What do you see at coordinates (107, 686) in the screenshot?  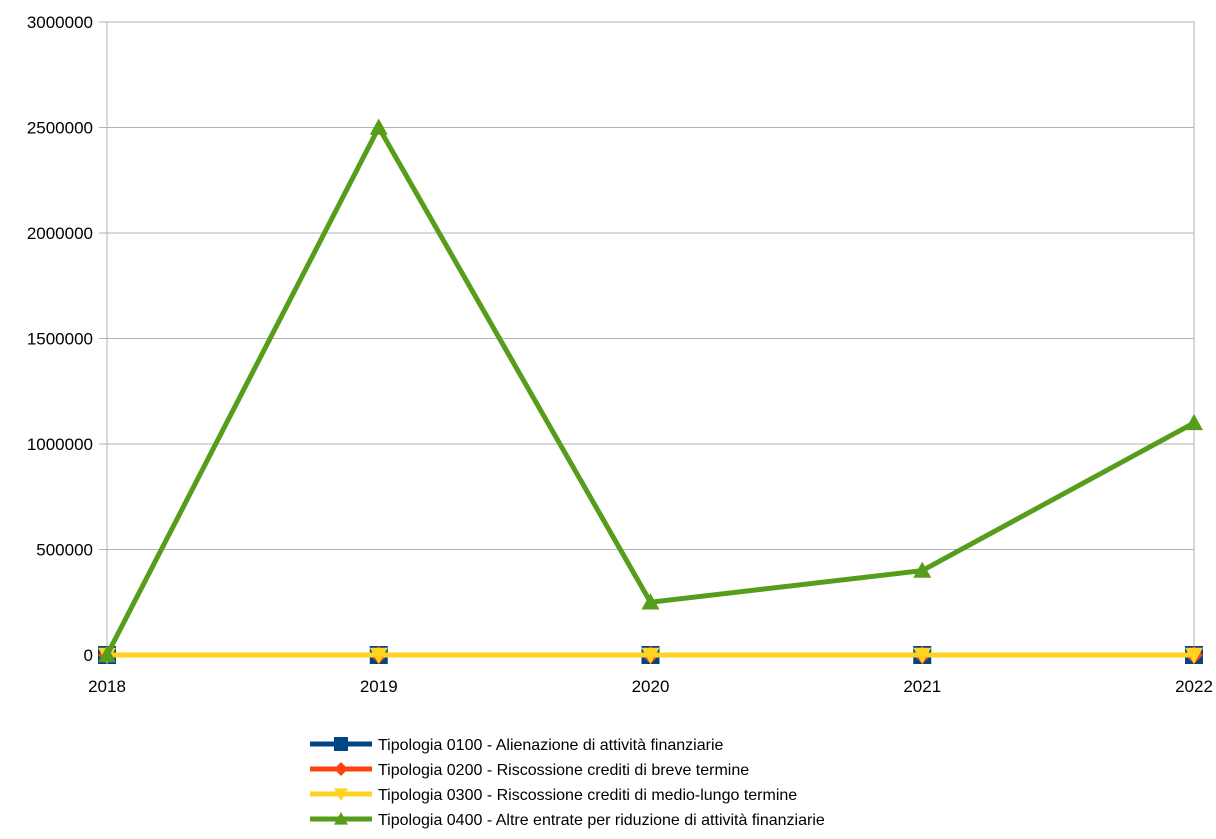 I see `x-tick-label: 2018` at bounding box center [107, 686].